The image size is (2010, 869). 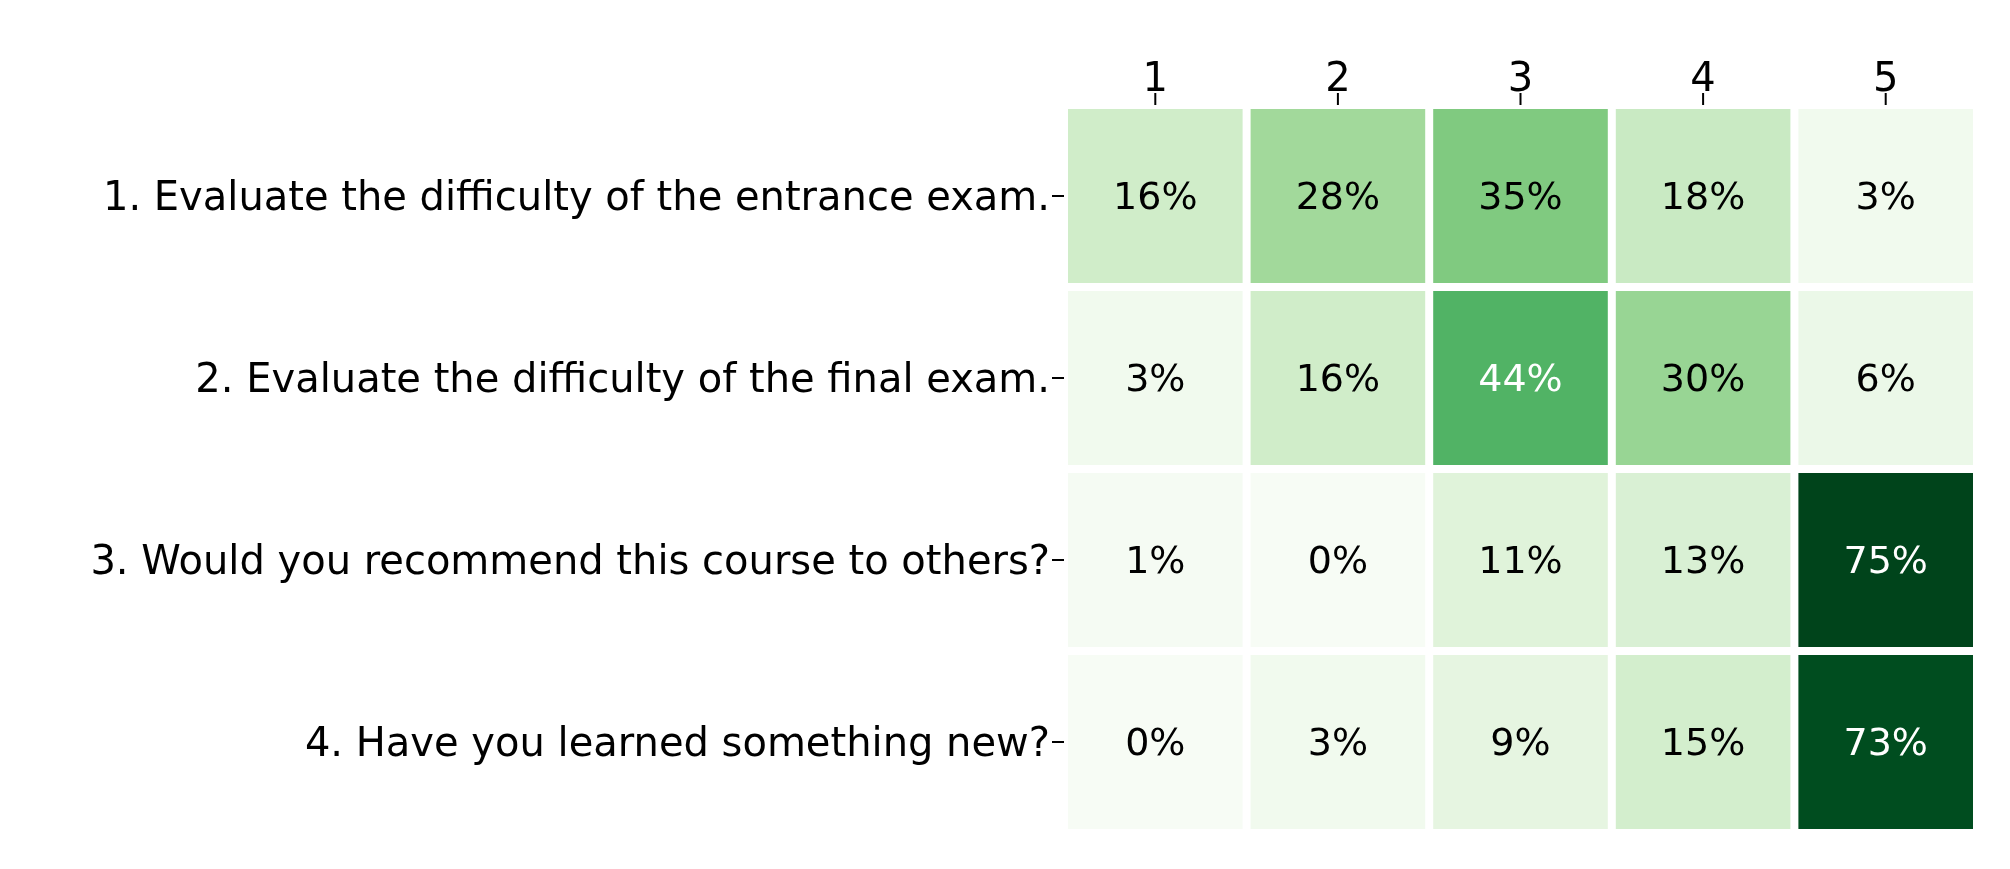 I want to click on data-label: 44%, so click(x=1520, y=378).